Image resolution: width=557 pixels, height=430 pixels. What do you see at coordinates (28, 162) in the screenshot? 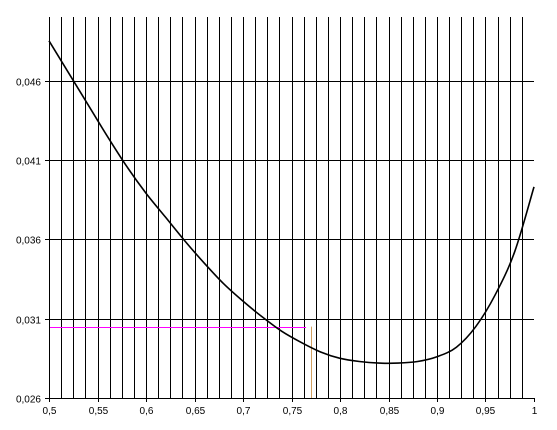
I see `y-tick-label: 0,041` at bounding box center [28, 162].